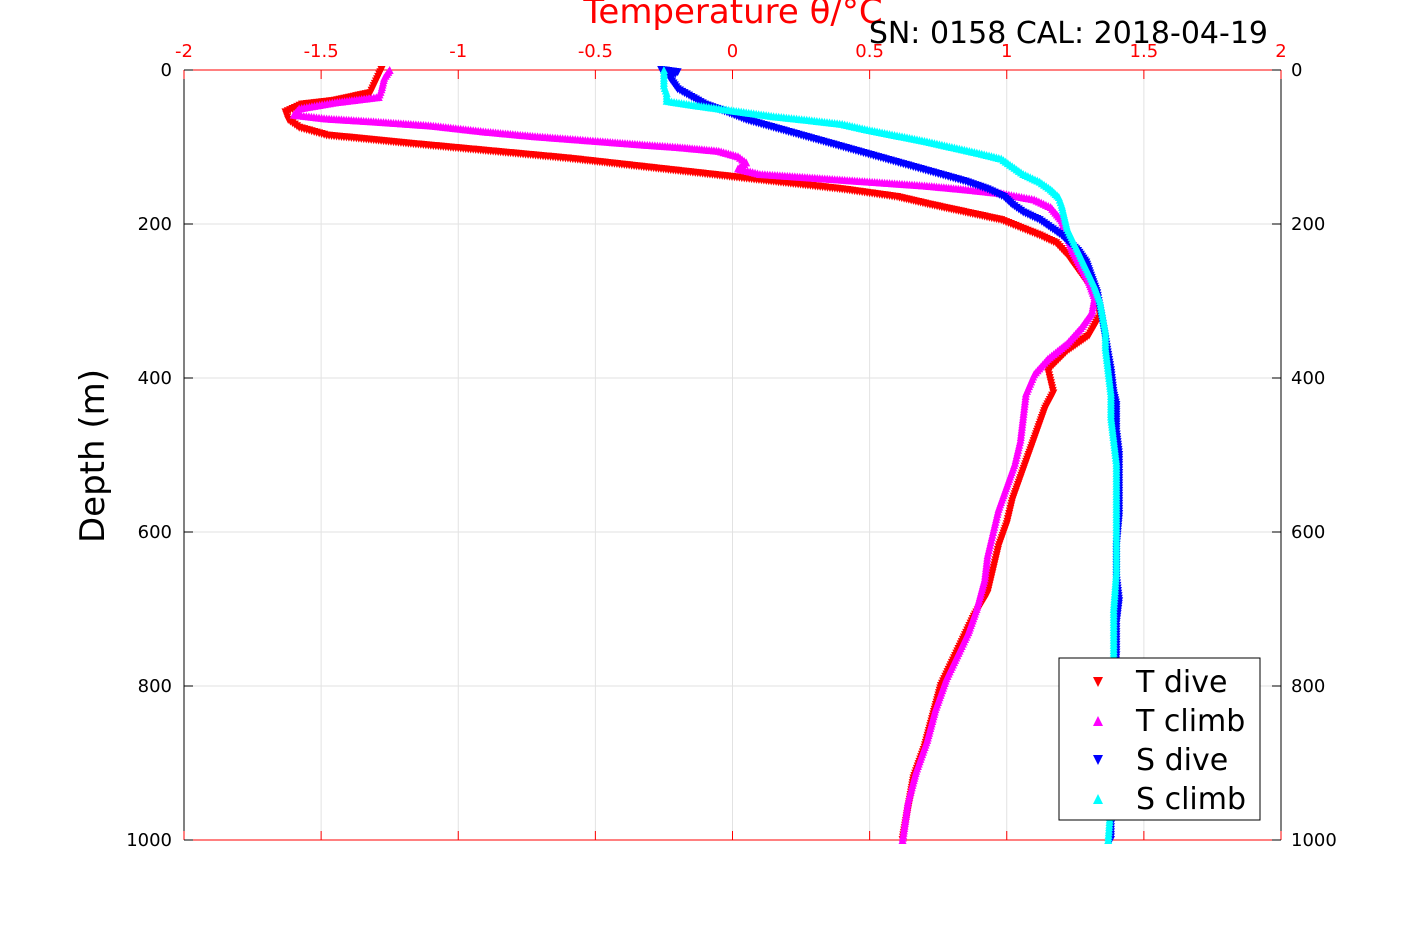 This screenshot has height=945, width=1417. What do you see at coordinates (1068, 33) in the screenshot?
I see `serial-calibration-annotation: SN: 0158 CAL: 2018-04-19` at bounding box center [1068, 33].